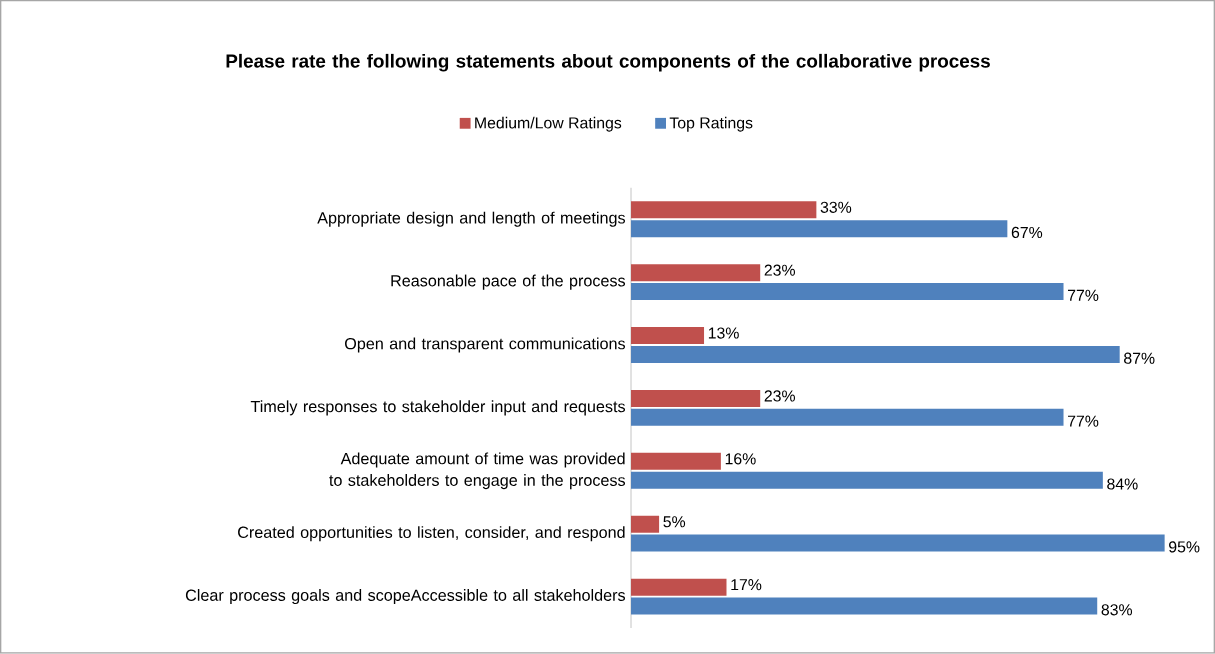  Describe the element at coordinates (405, 597) in the screenshot. I see `y-tick-label: Clear process goals and scopeAccessible to all stakeholders` at that location.